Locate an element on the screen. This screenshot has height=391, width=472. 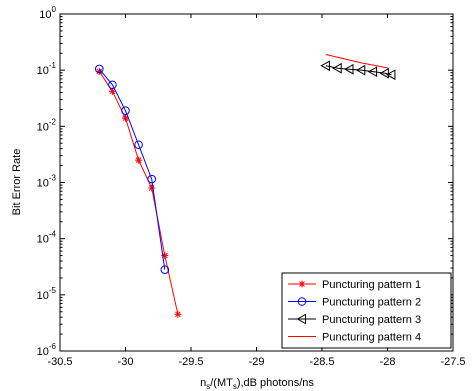
legend-box is located at coordinates (366, 310).